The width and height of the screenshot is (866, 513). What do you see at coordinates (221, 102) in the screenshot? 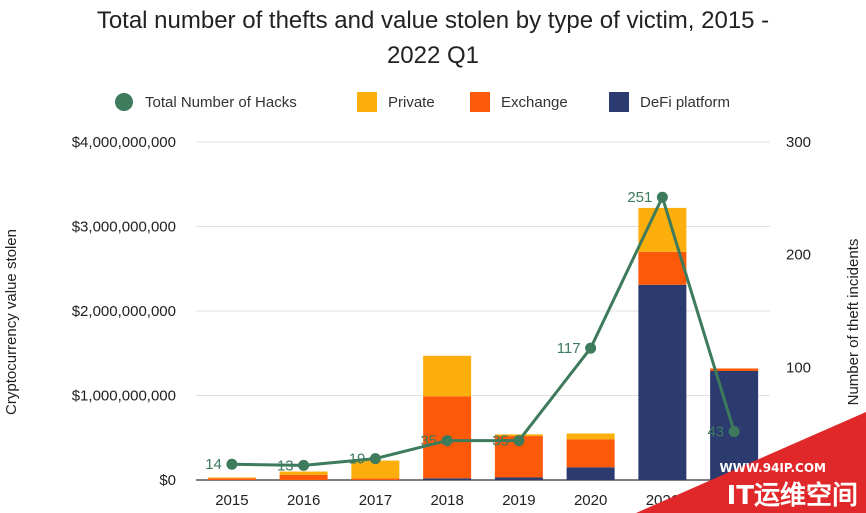
I see `legend-hacks-label: Total Number of Hacks` at bounding box center [221, 102].